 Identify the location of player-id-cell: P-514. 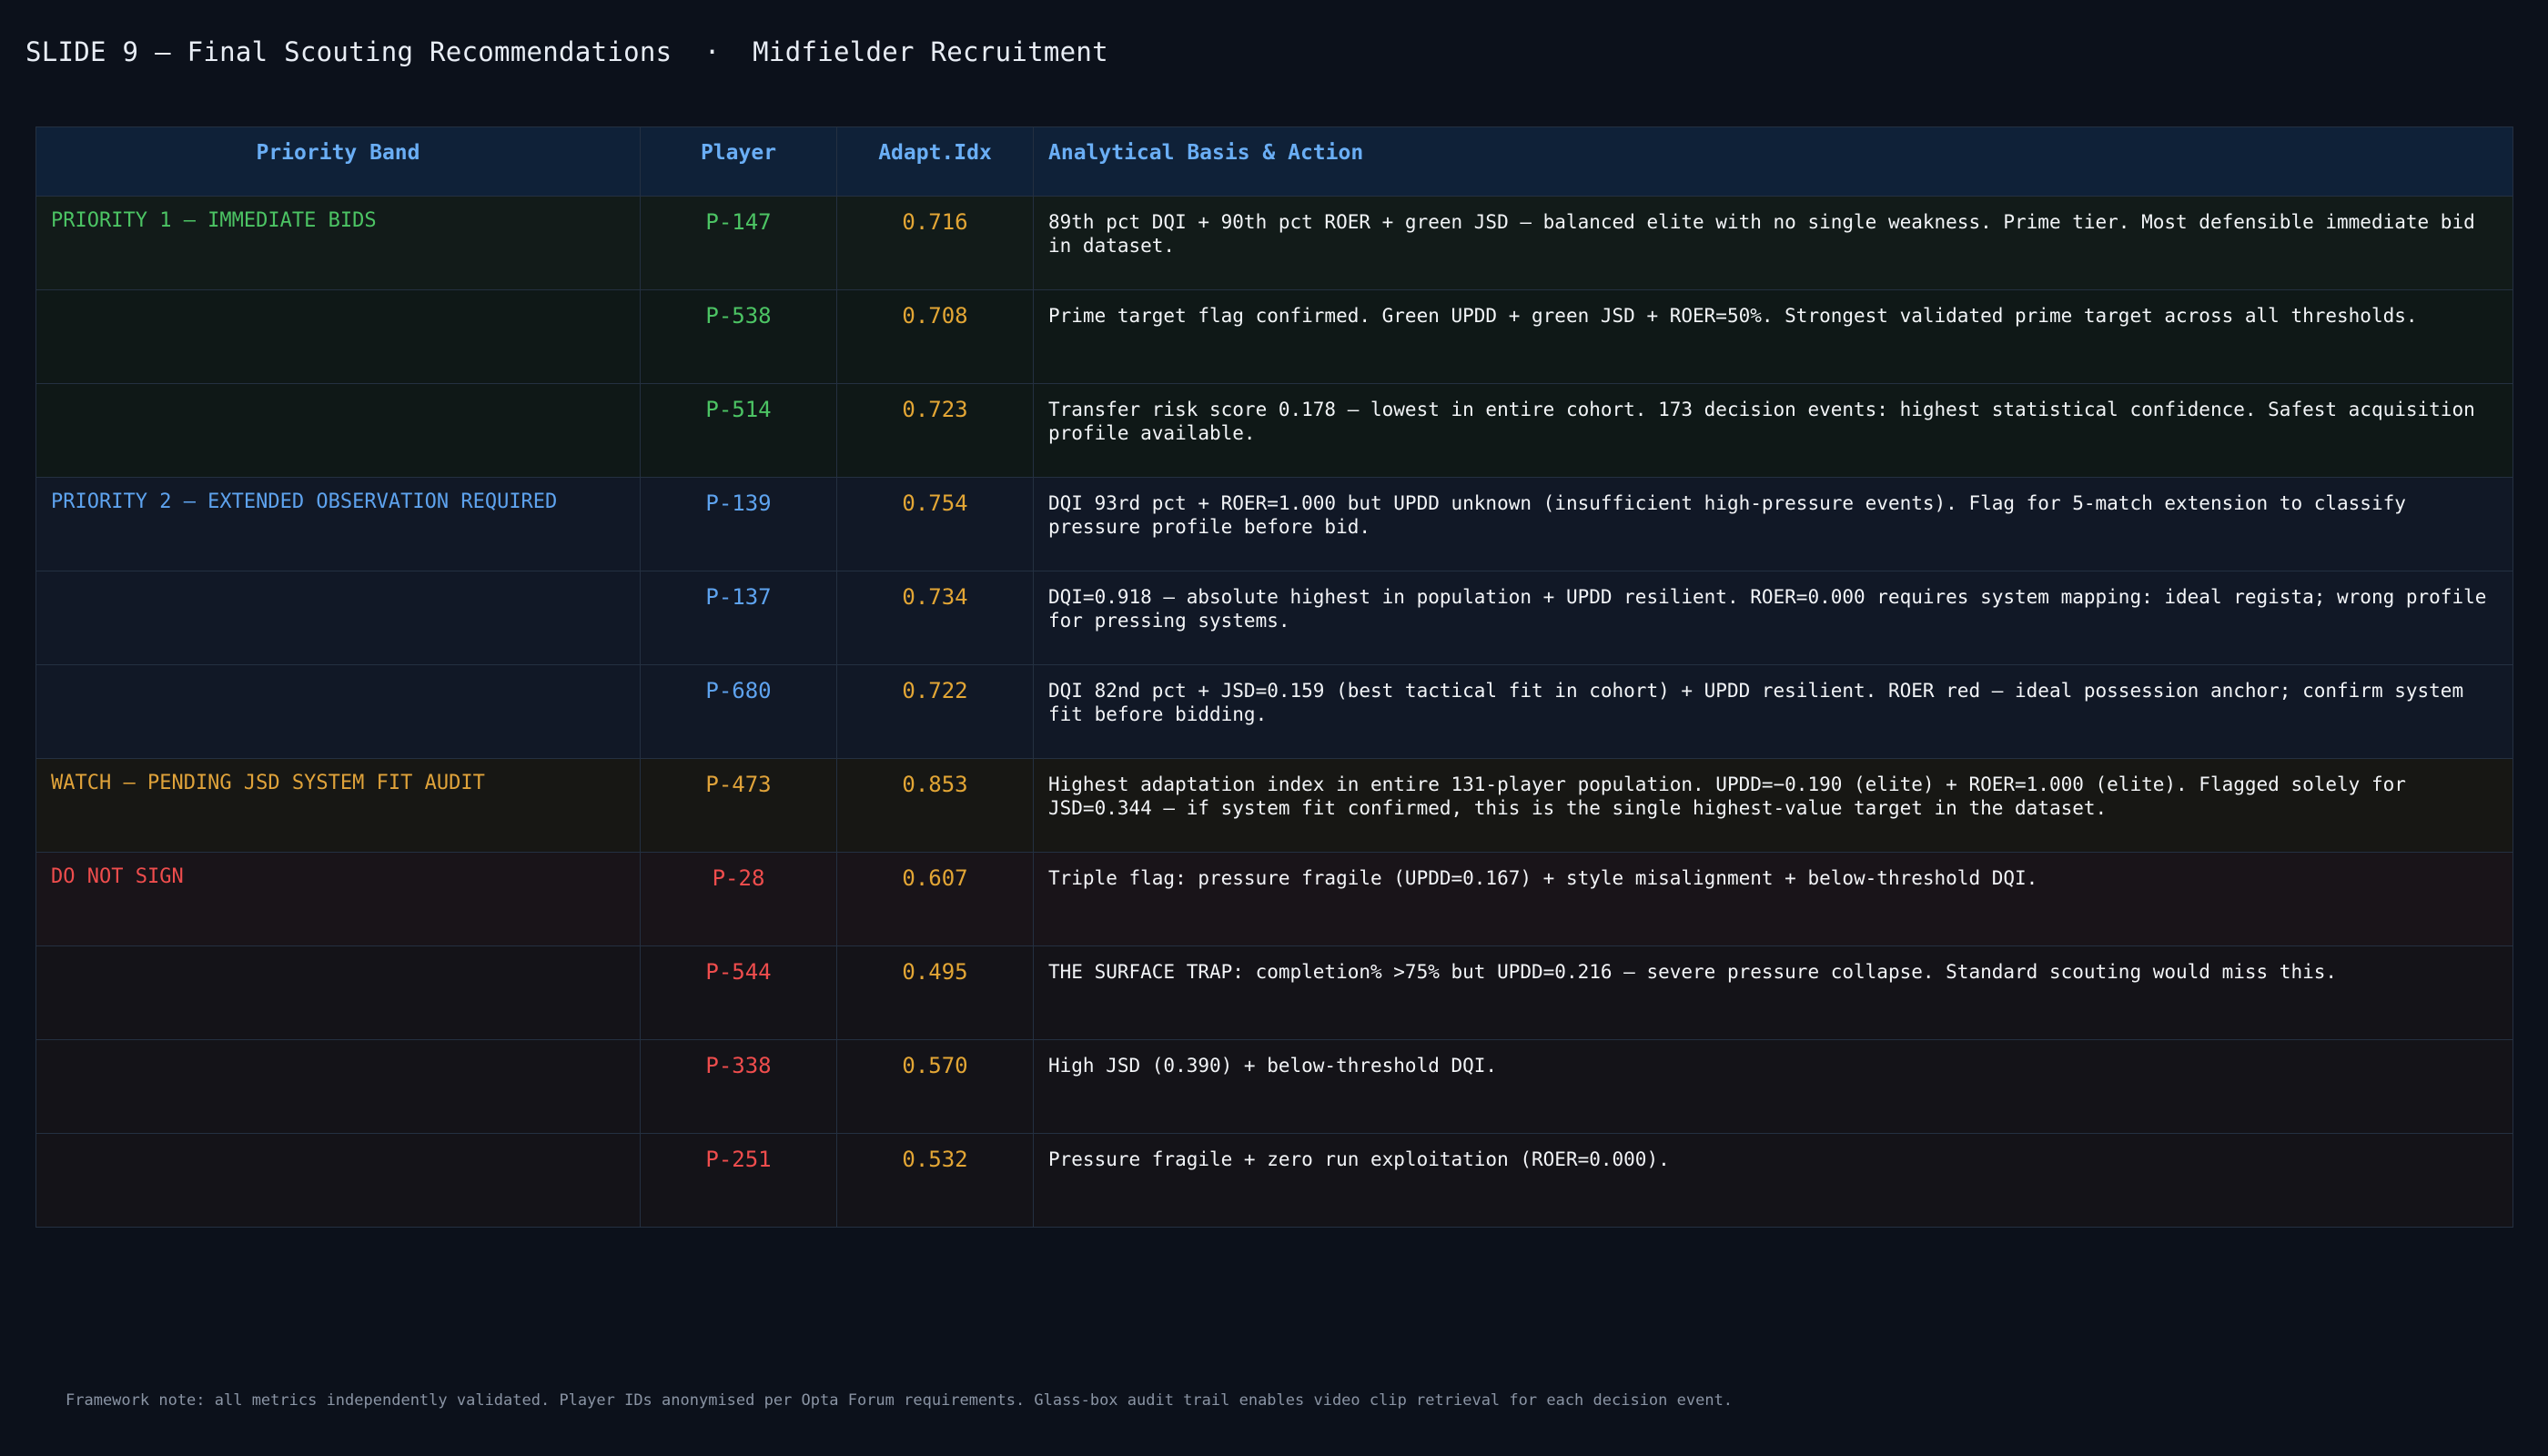
(739, 431).